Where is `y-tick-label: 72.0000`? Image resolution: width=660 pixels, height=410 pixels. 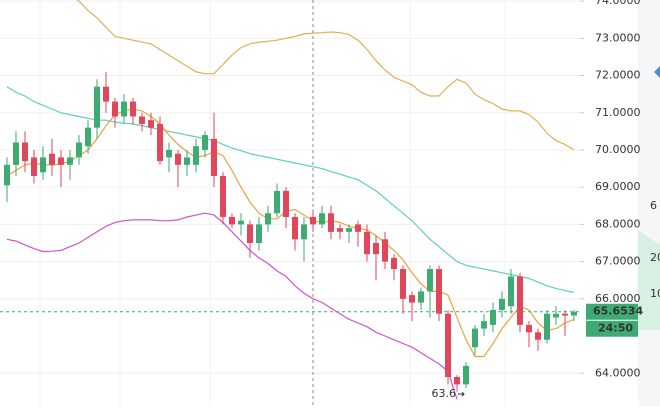
y-tick-label: 72.0000 is located at coordinates (618, 75).